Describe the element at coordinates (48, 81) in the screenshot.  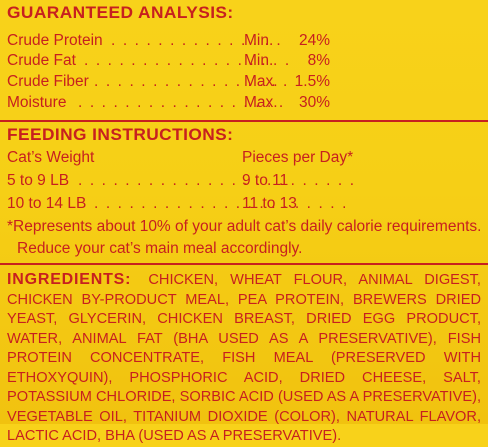
I see `analysis-label: Crude Fiber` at that location.